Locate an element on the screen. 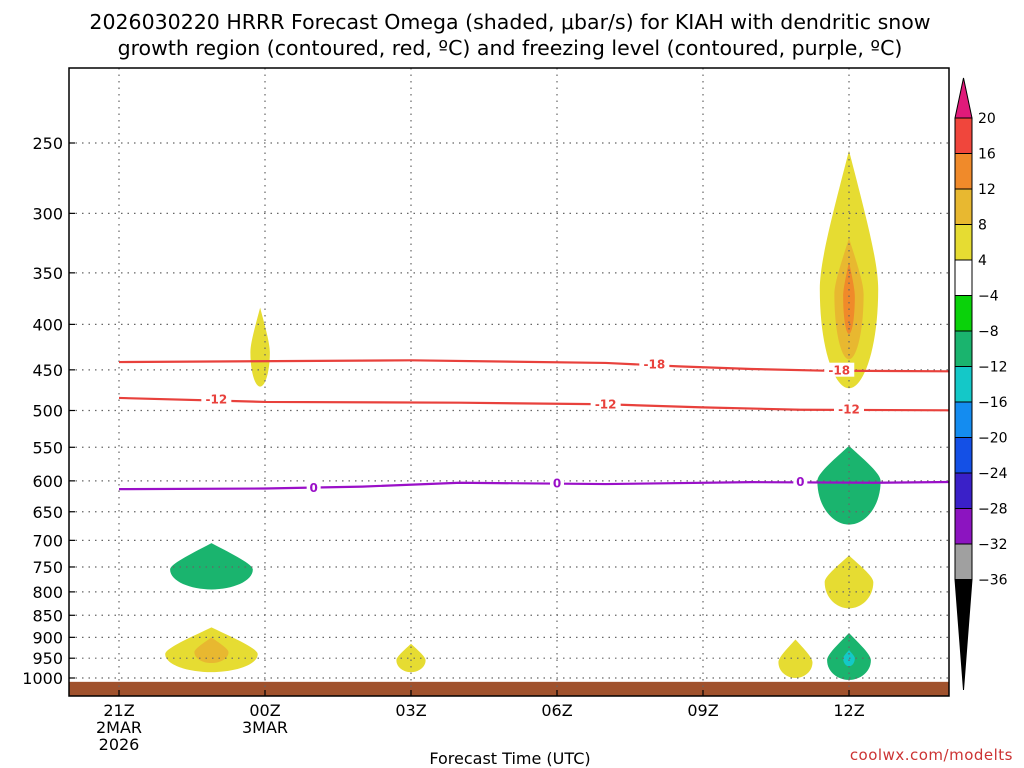 The image size is (1024, 768). colorbar-bin--8--4 is located at coordinates (963, 313).